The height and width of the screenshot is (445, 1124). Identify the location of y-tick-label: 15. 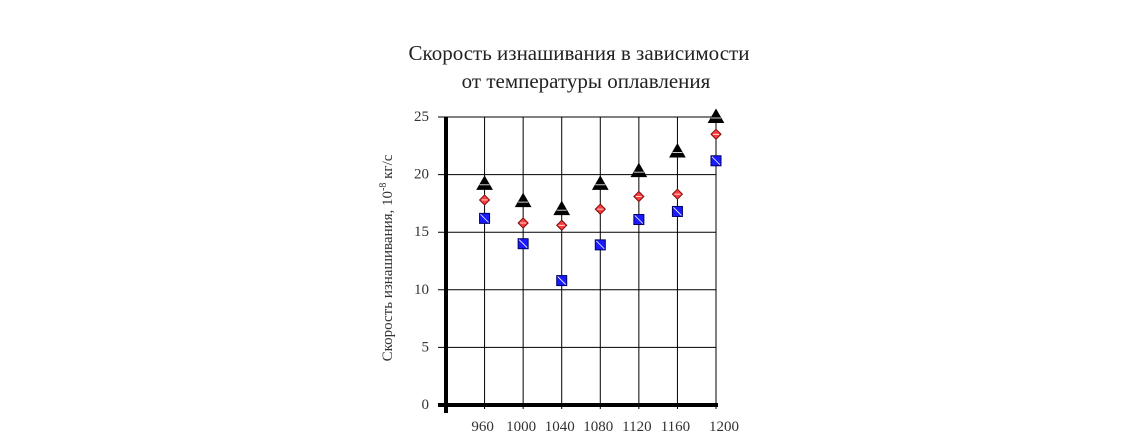
(421, 232).